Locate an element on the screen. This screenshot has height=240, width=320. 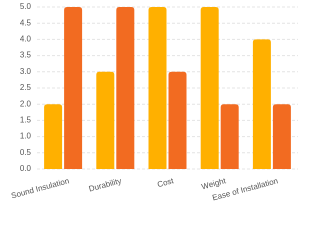
y-tick-label: 4.0 is located at coordinates (26, 39).